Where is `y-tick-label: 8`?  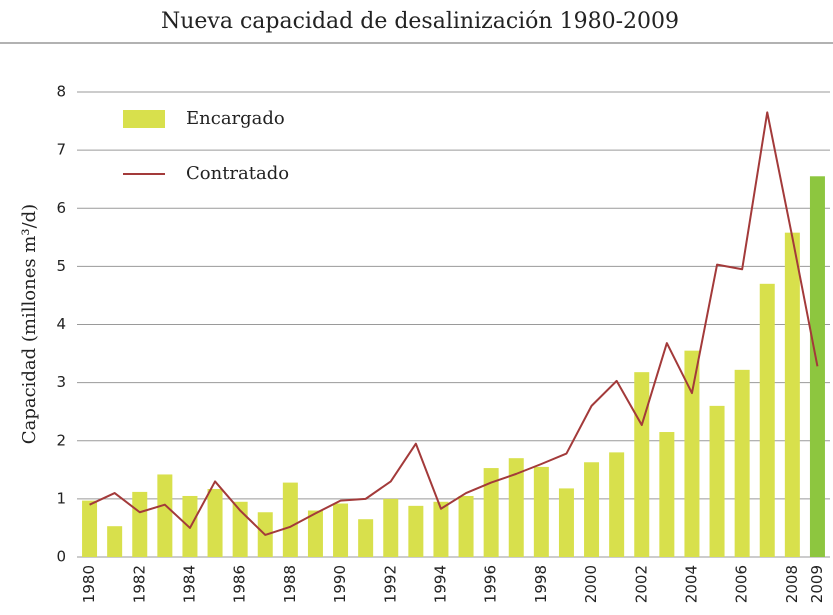 y-tick-label: 8 is located at coordinates (61, 92).